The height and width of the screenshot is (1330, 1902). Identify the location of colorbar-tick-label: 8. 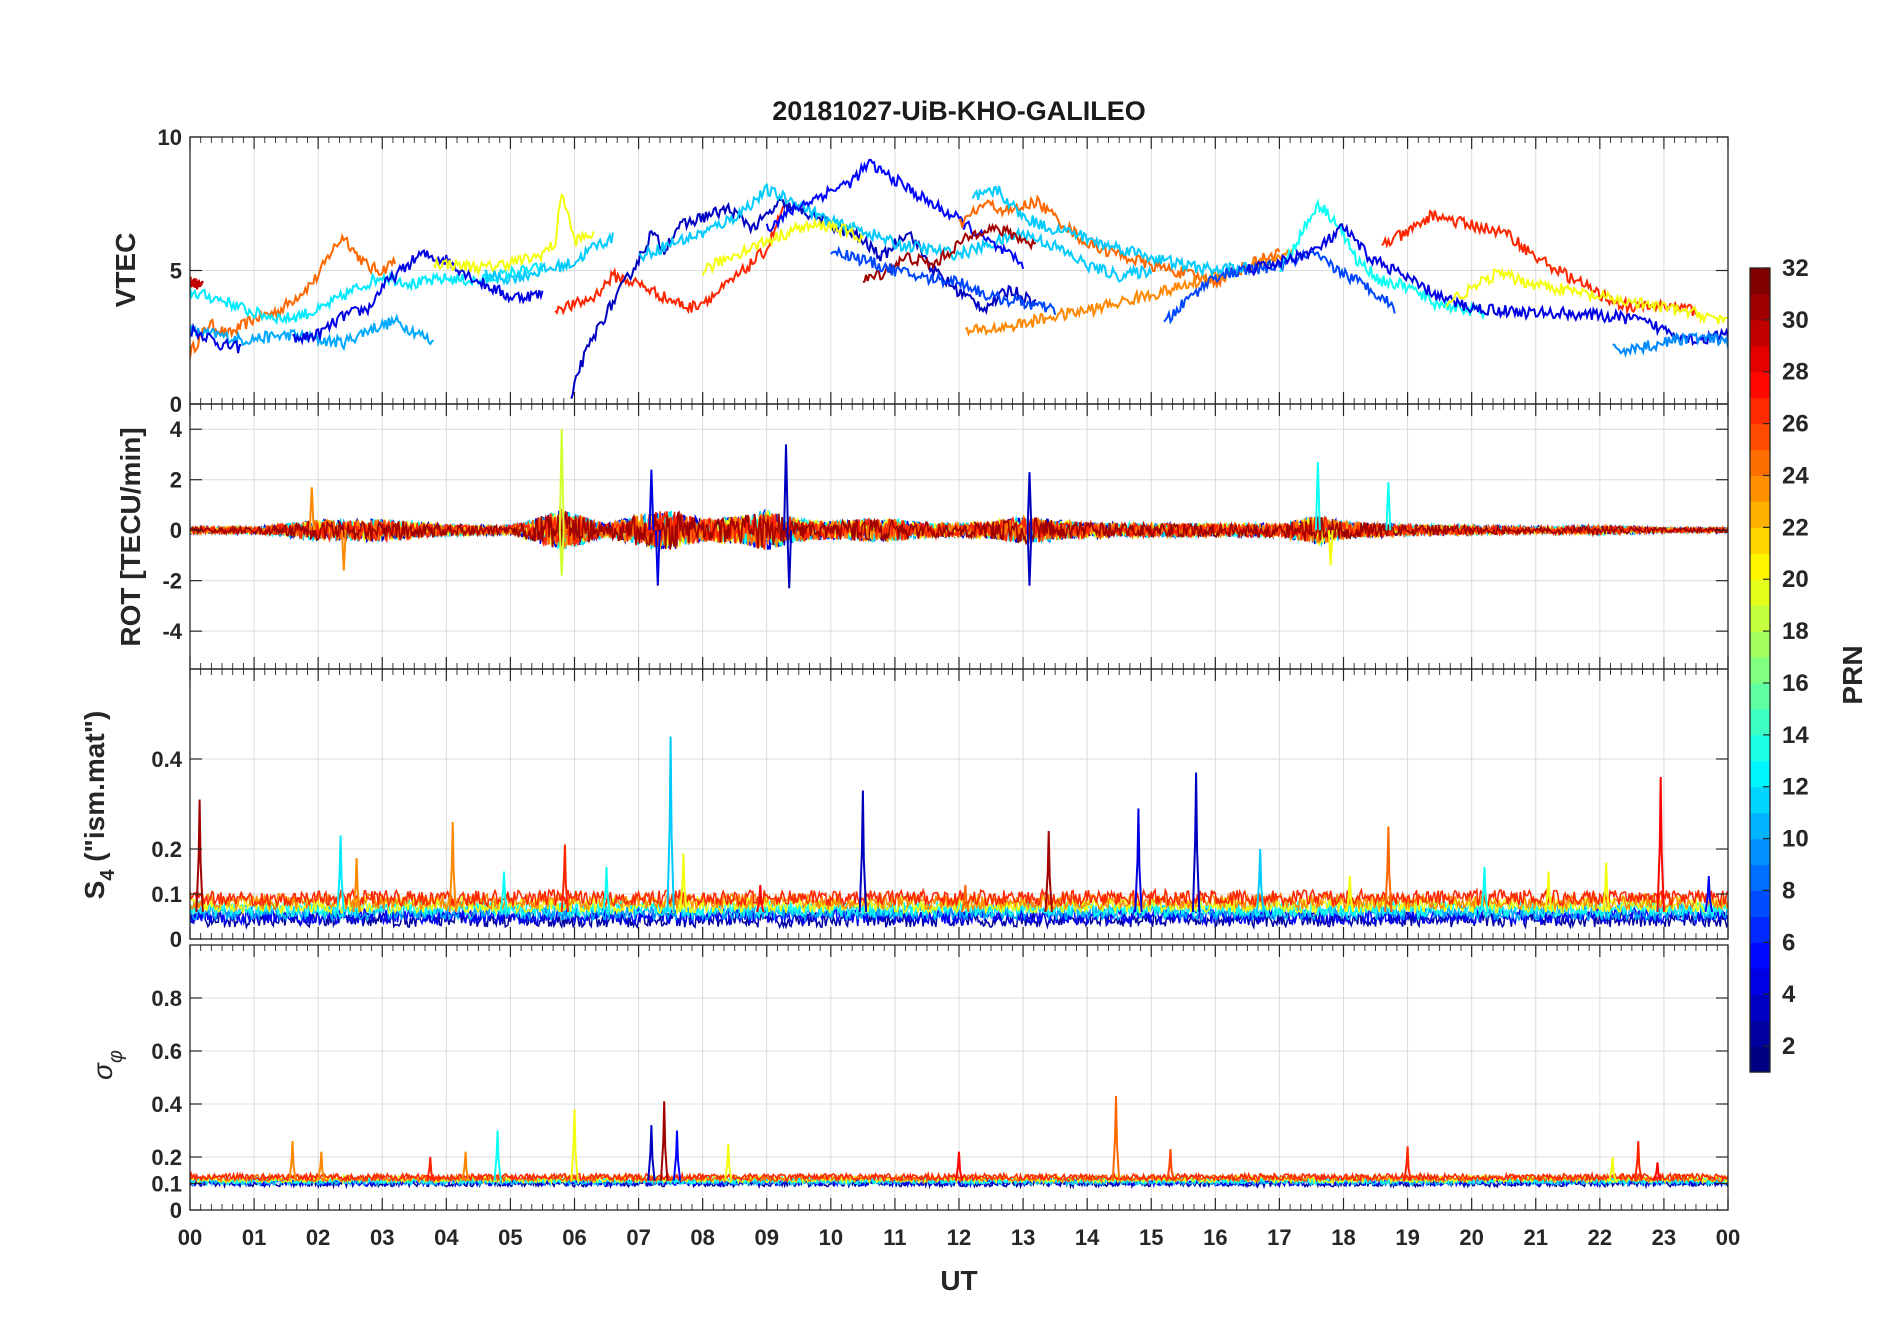
(1788, 890).